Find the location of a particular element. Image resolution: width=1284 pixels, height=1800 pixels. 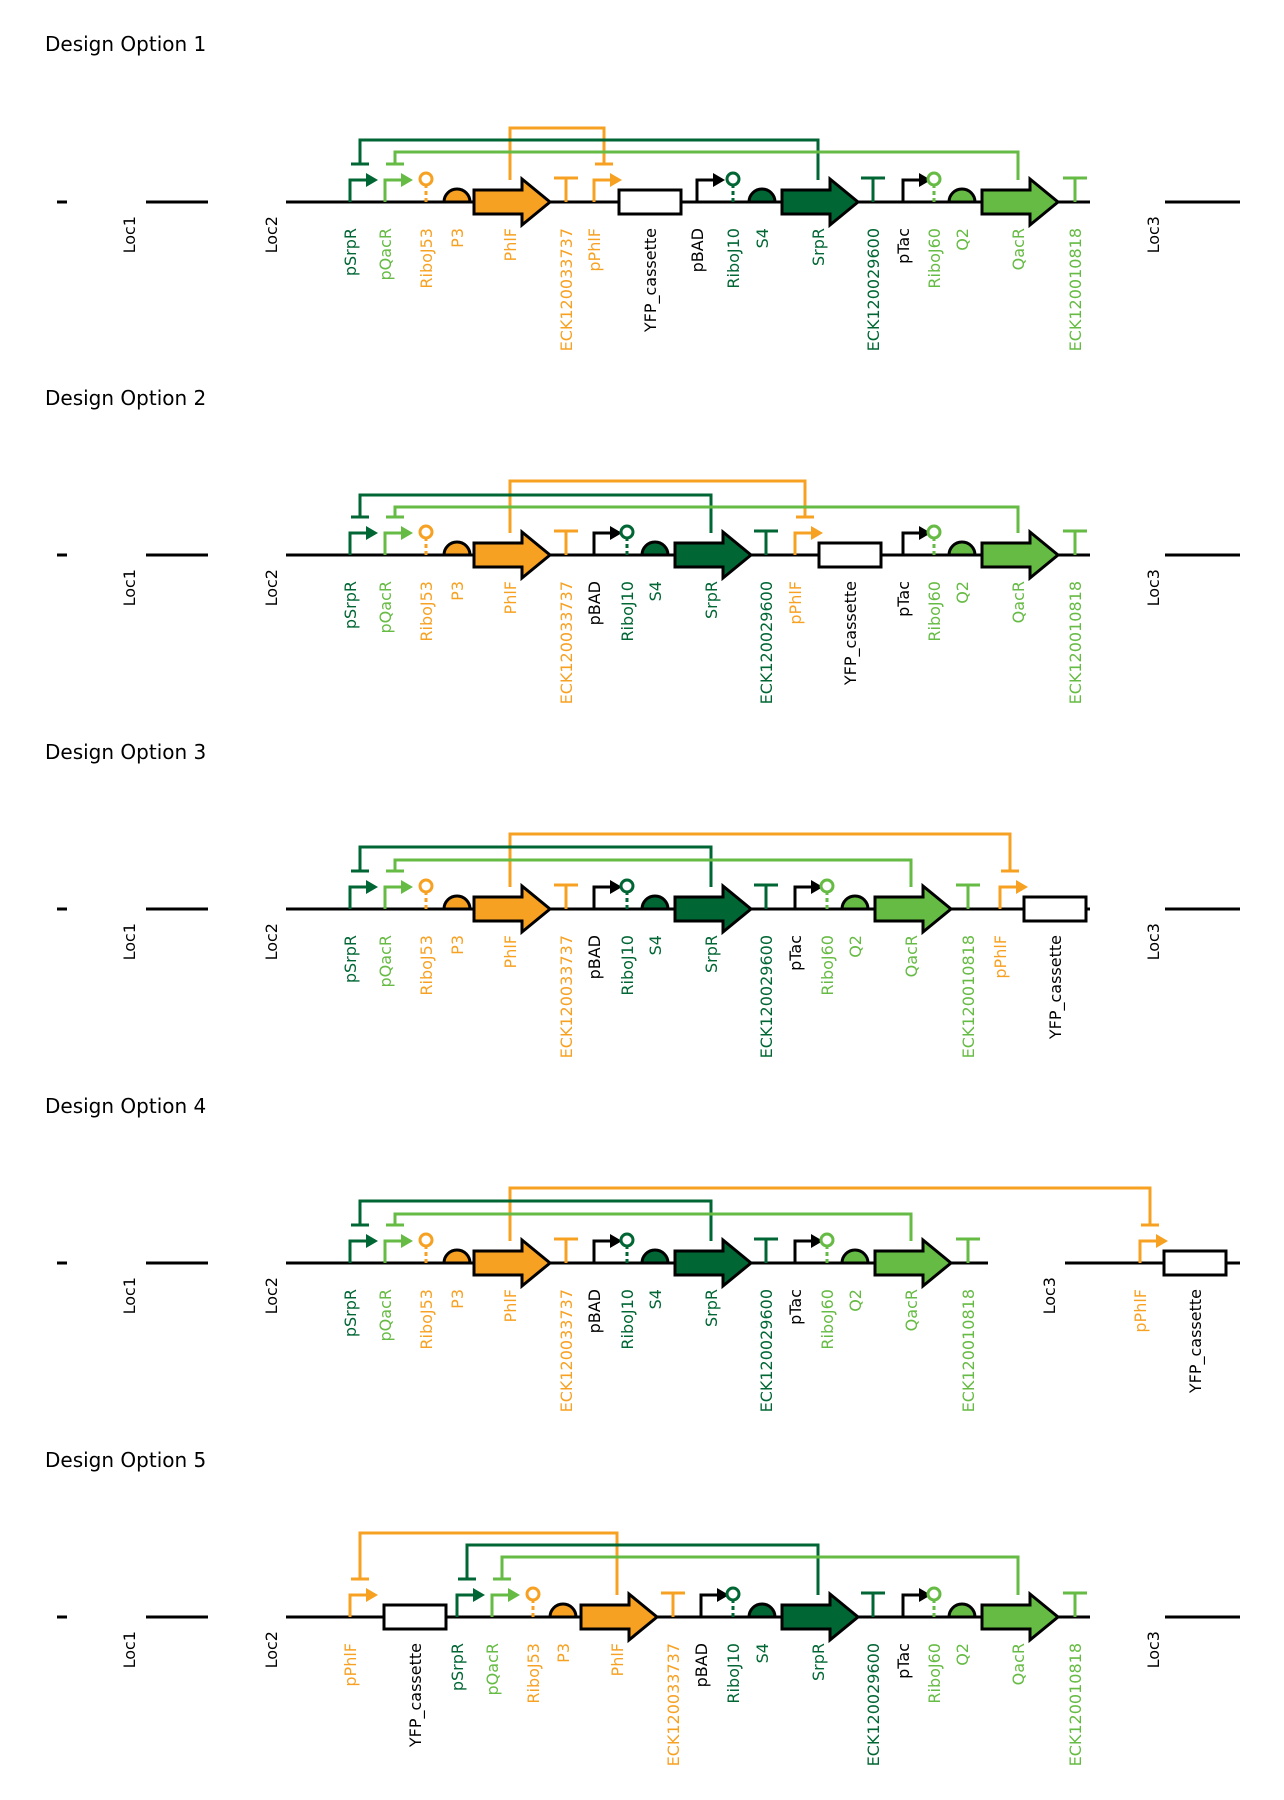

part-label: RiboJ10 is located at coordinates (733, 1673).